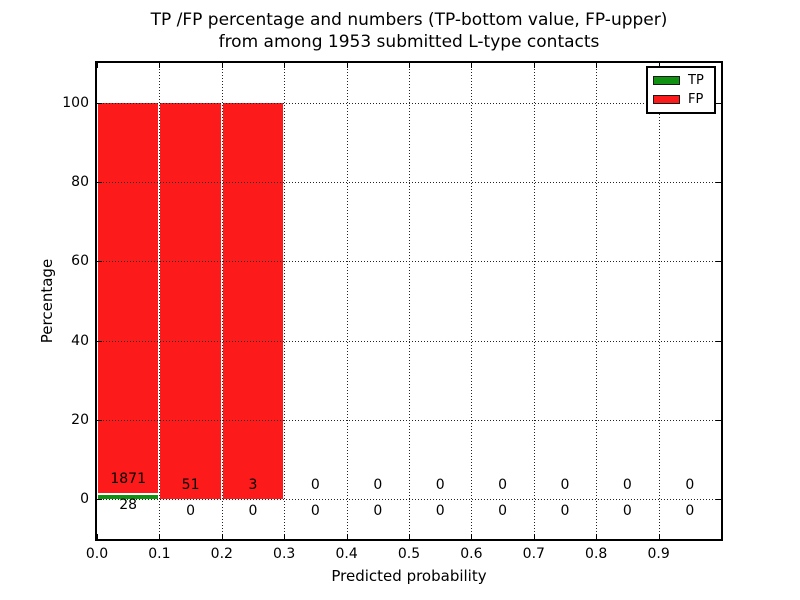 This screenshot has width=800, height=600. What do you see at coordinates (409, 576) in the screenshot?
I see `x-axis-label: Predicted probability` at bounding box center [409, 576].